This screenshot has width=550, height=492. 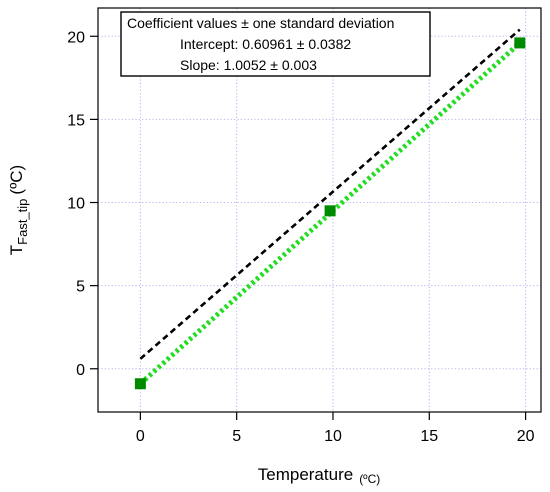 What do you see at coordinates (76, 120) in the screenshot?
I see `y-tick-label: 15` at bounding box center [76, 120].